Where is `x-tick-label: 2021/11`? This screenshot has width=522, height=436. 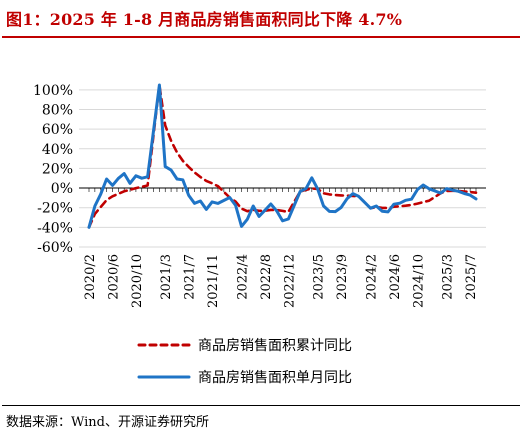
x-tick-label: 2021/11 is located at coordinates (213, 281).